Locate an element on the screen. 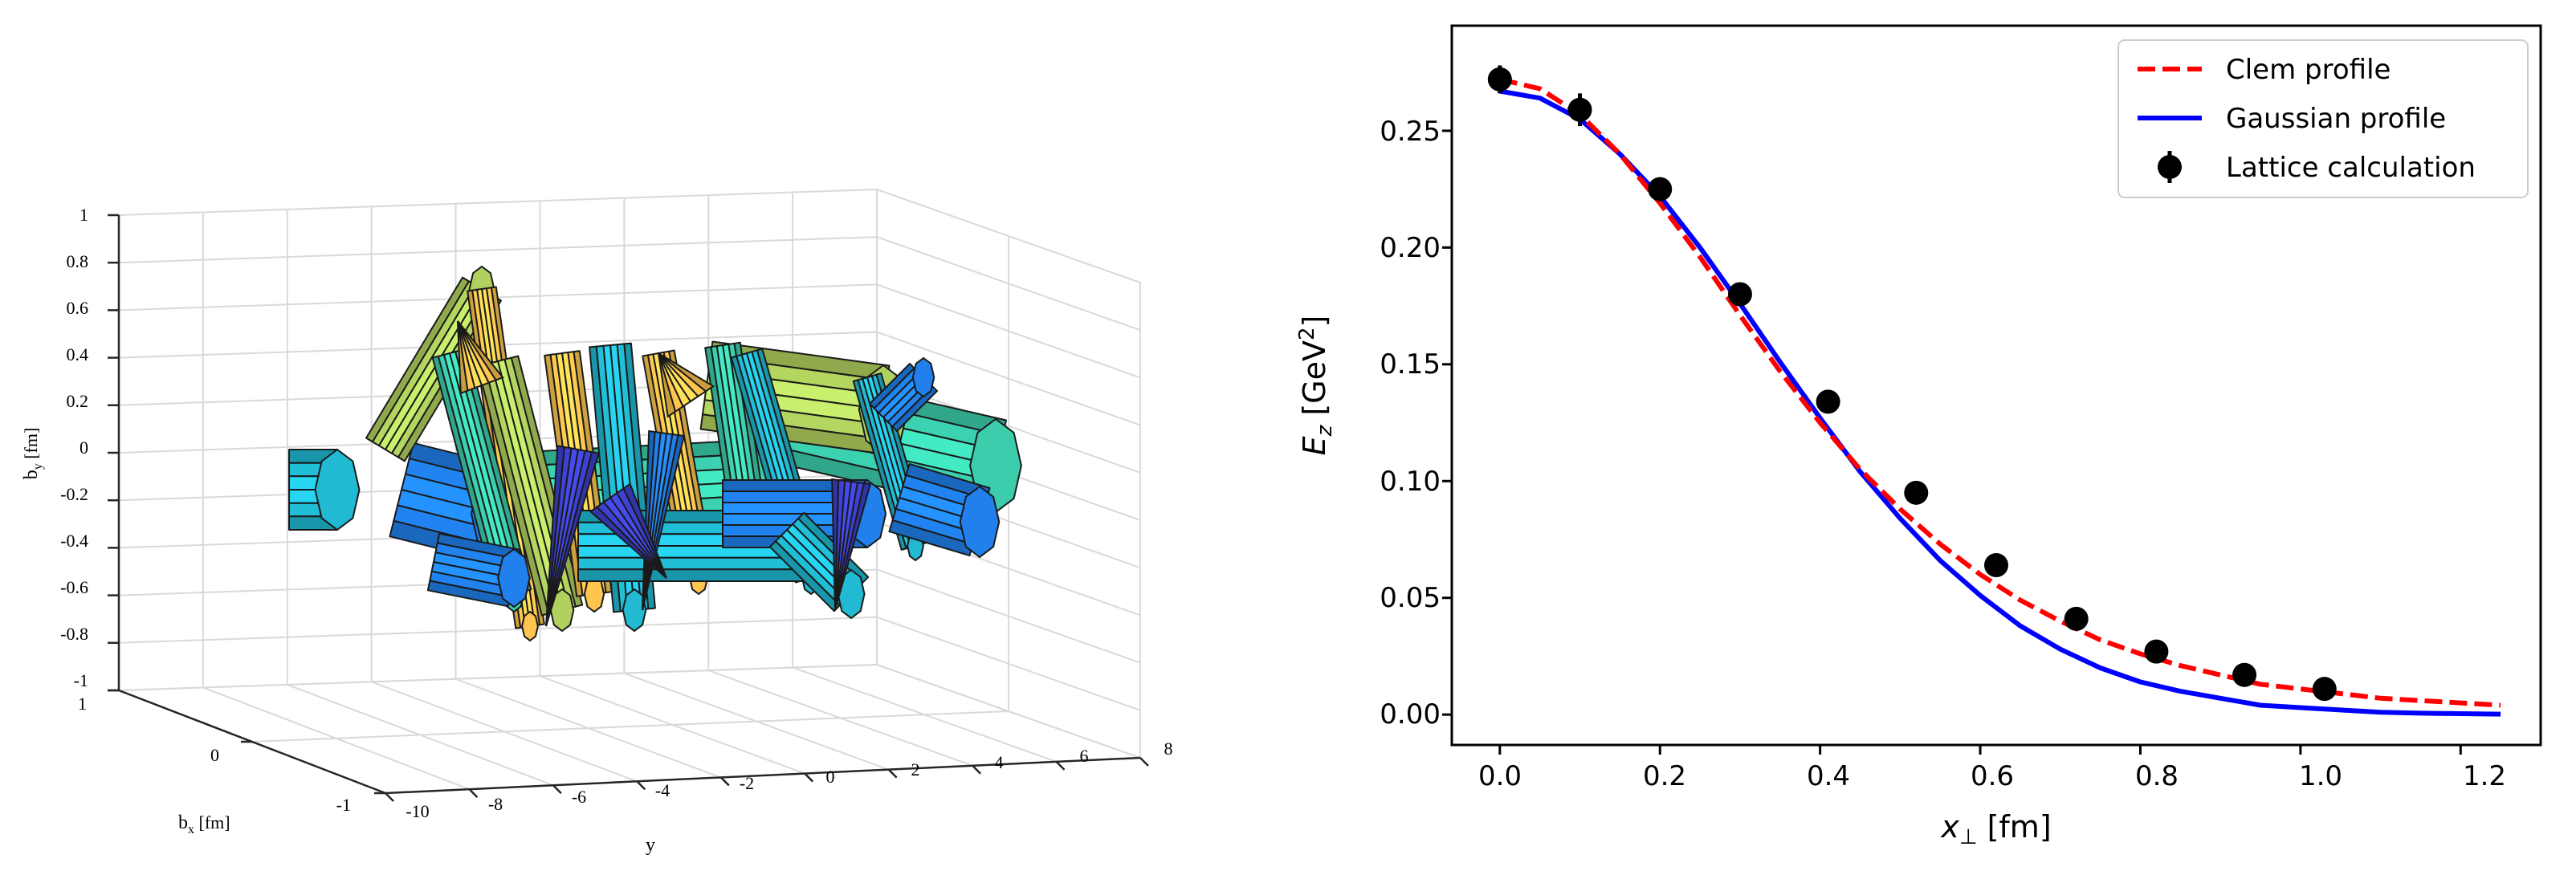 The height and width of the screenshot is (871, 2576). line-chart-y-tick-label: 0.20 is located at coordinates (1410, 248).